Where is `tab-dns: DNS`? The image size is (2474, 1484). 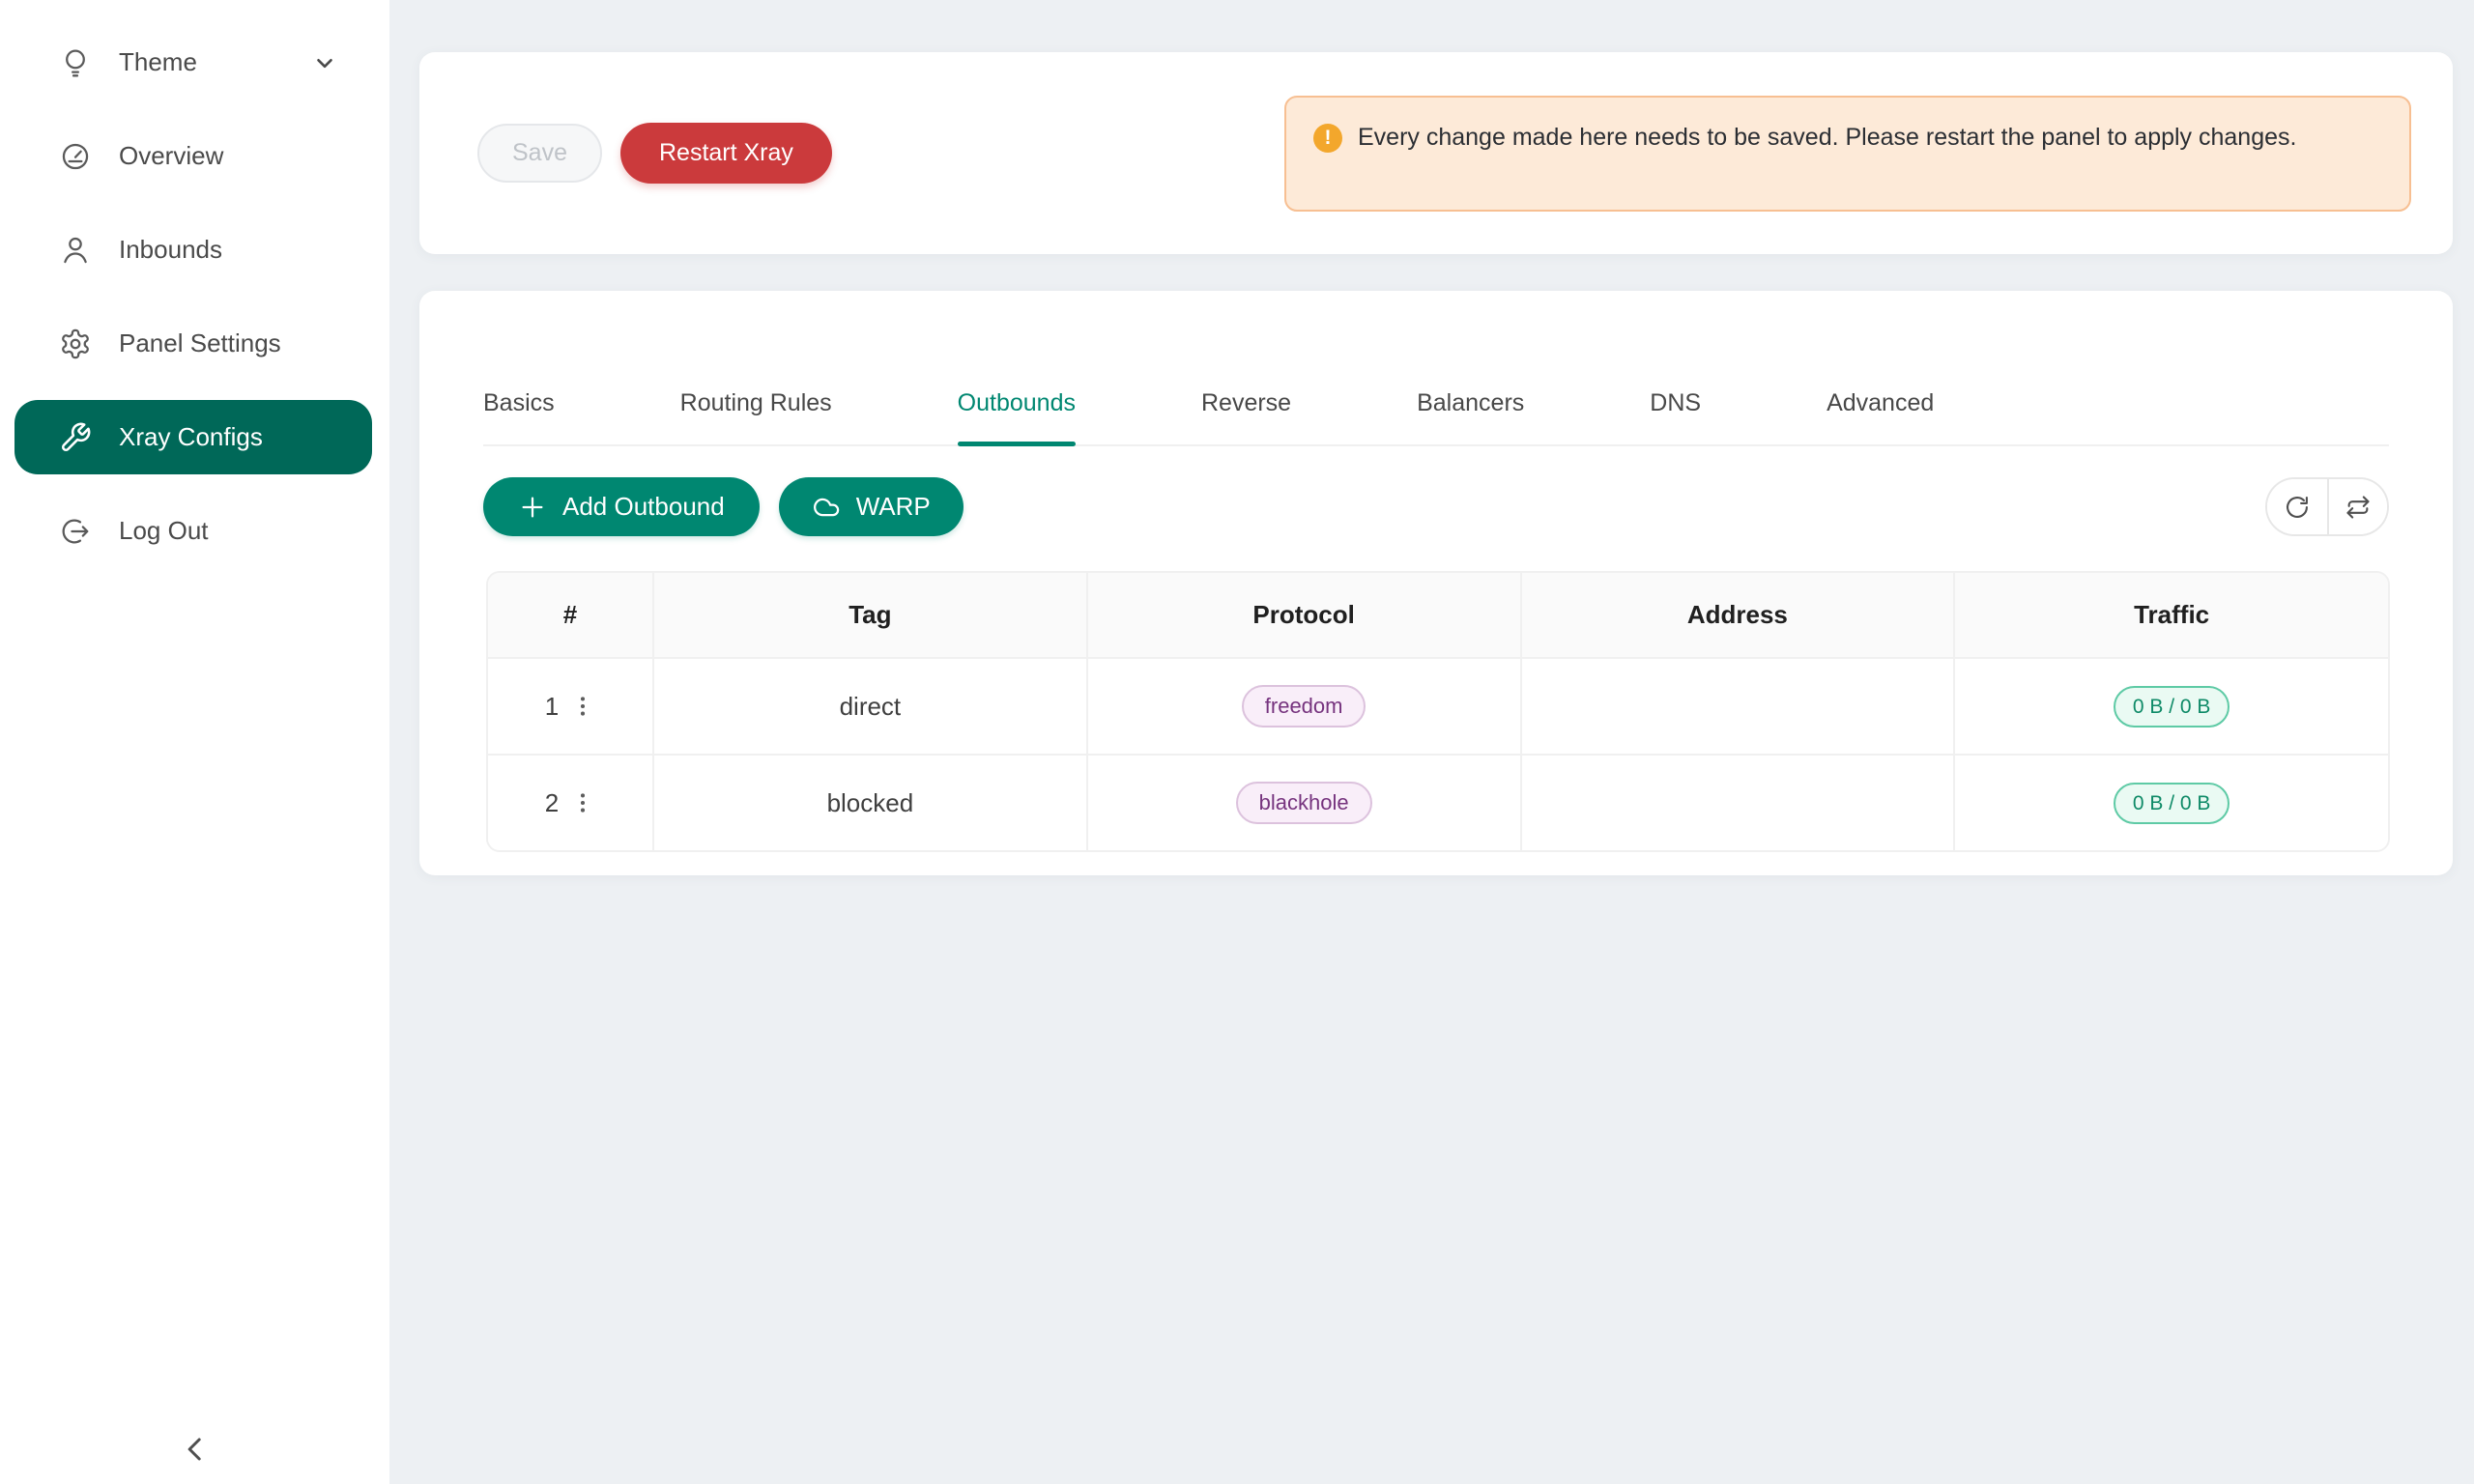 tab-dns: DNS is located at coordinates (1676, 403).